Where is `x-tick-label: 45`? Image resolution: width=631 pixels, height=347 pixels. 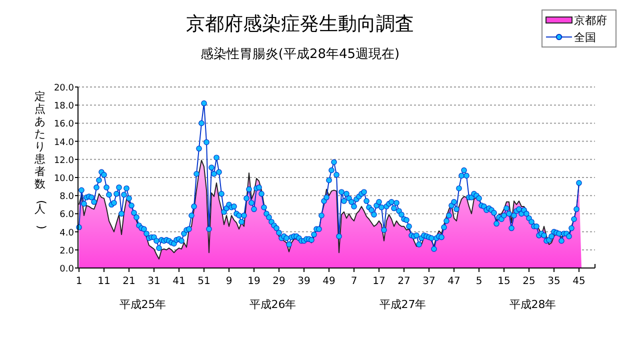
x-tick-label: 45 is located at coordinates (579, 281).